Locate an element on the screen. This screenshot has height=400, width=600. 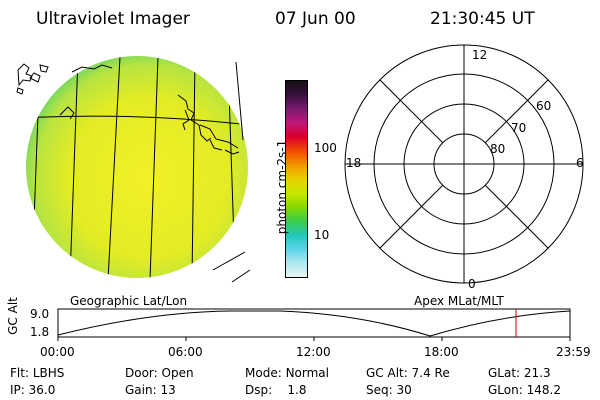
seq-row: Seq: 30 is located at coordinates (389, 390).